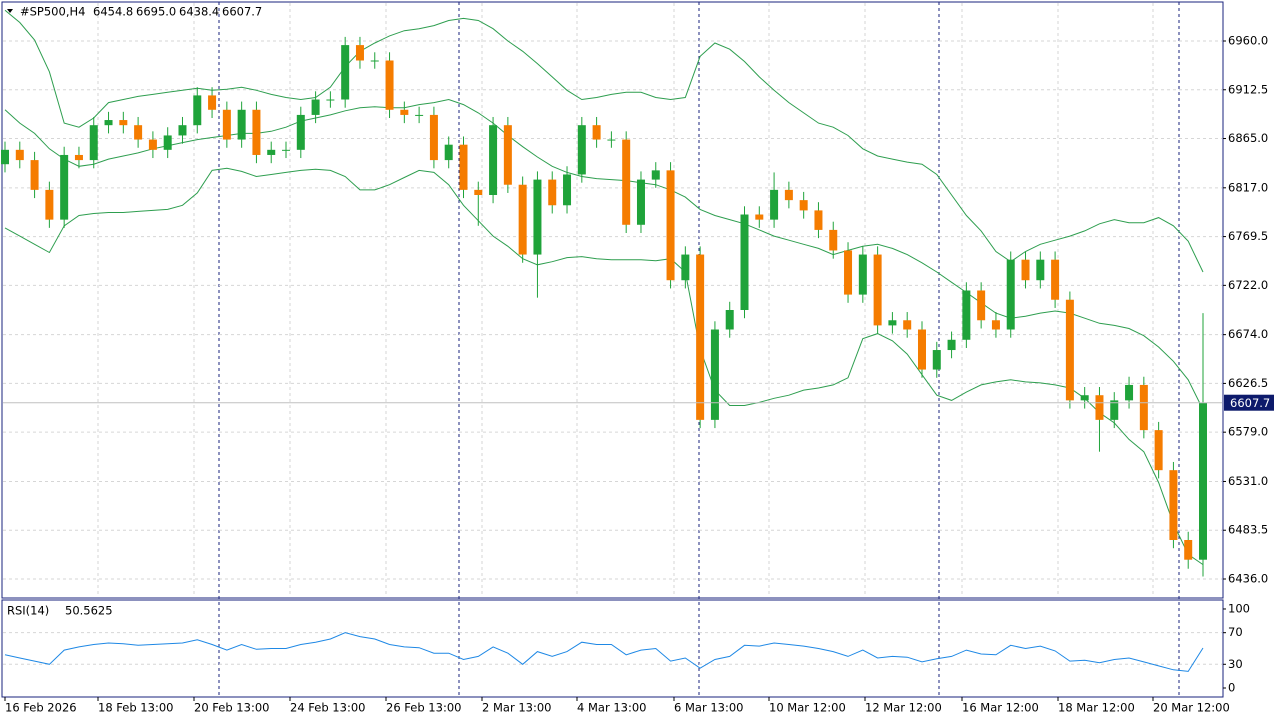 Image resolution: width=1280 pixels, height=720 pixels. Describe the element at coordinates (1248, 40) in the screenshot. I see `y-tick-label: 6960.0` at that location.